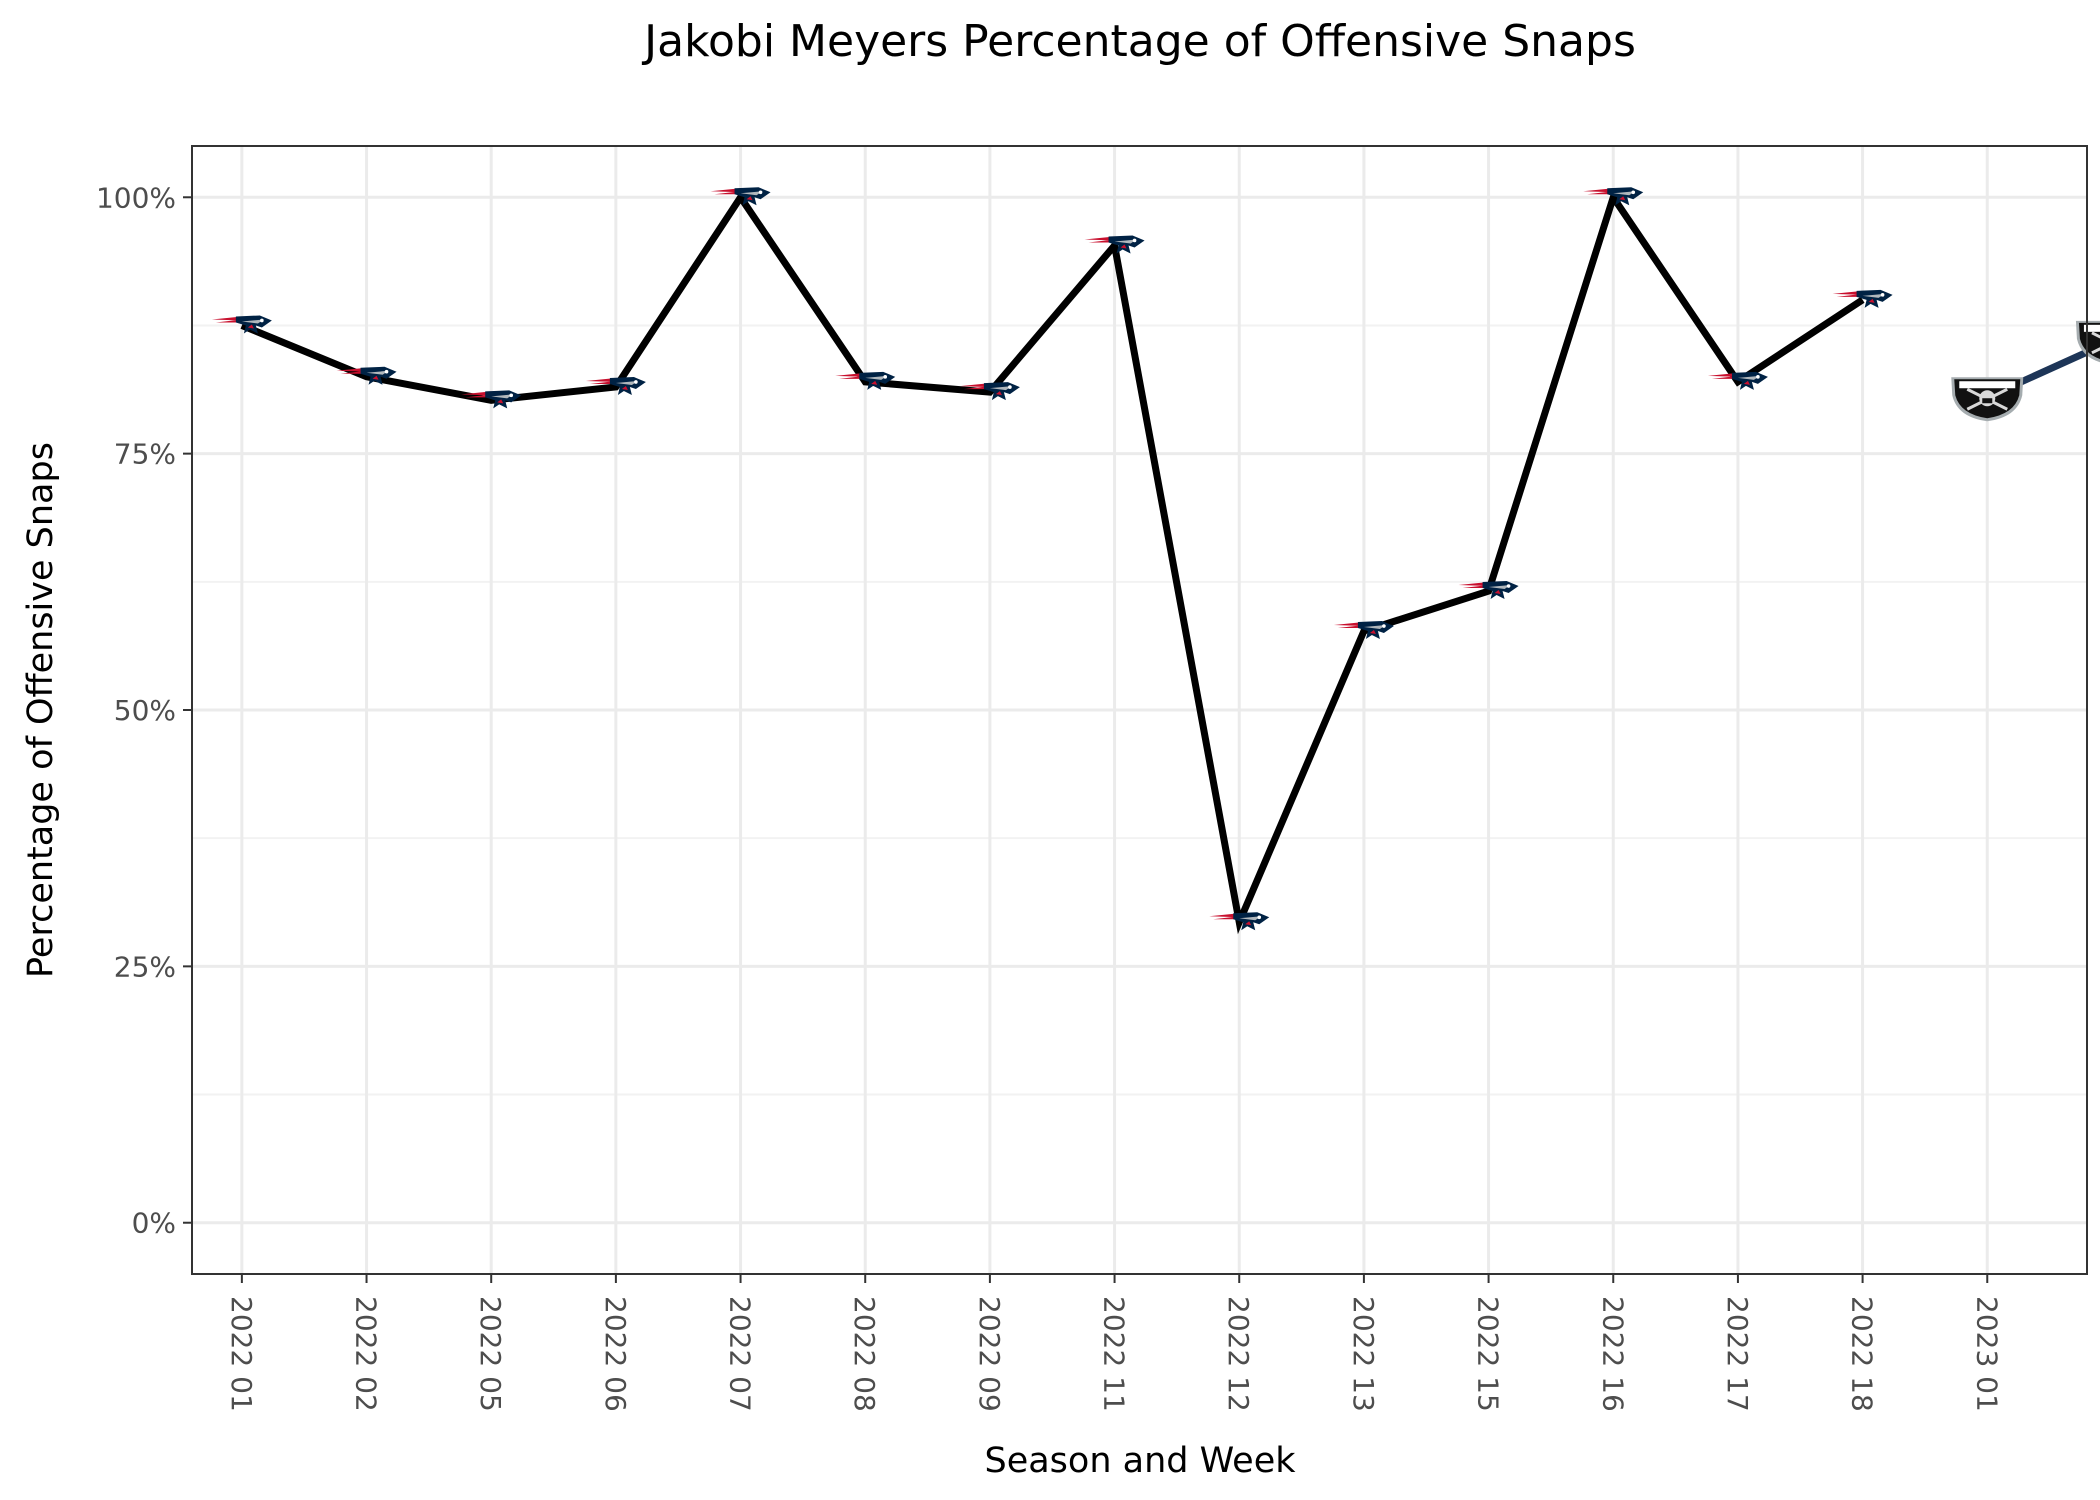 The width and height of the screenshot is (2100, 1500). I want to click on raiders-logo-icon, so click(1987, 399).